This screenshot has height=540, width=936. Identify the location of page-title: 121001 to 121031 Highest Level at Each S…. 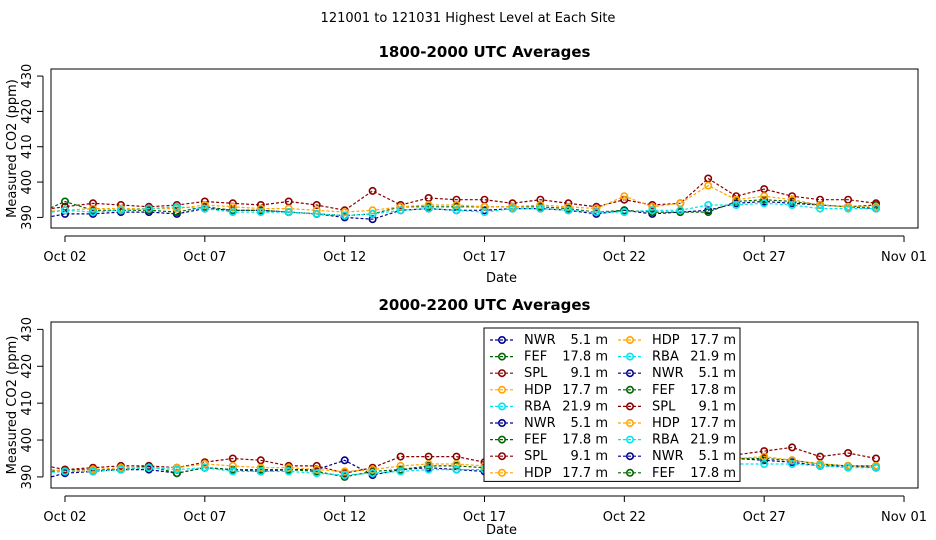
(468, 18).